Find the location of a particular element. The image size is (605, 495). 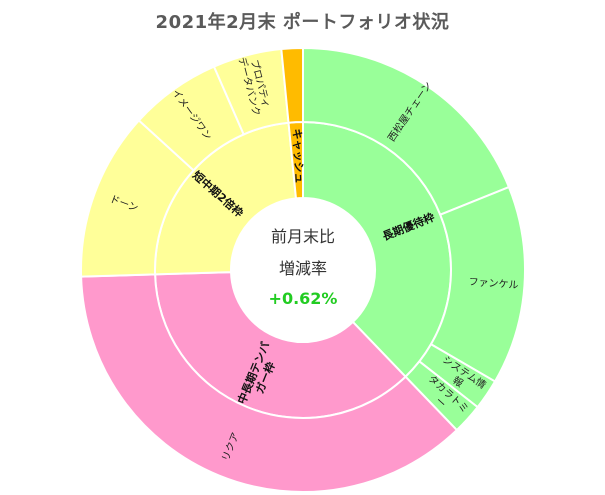

center-hole is located at coordinates (303, 270).